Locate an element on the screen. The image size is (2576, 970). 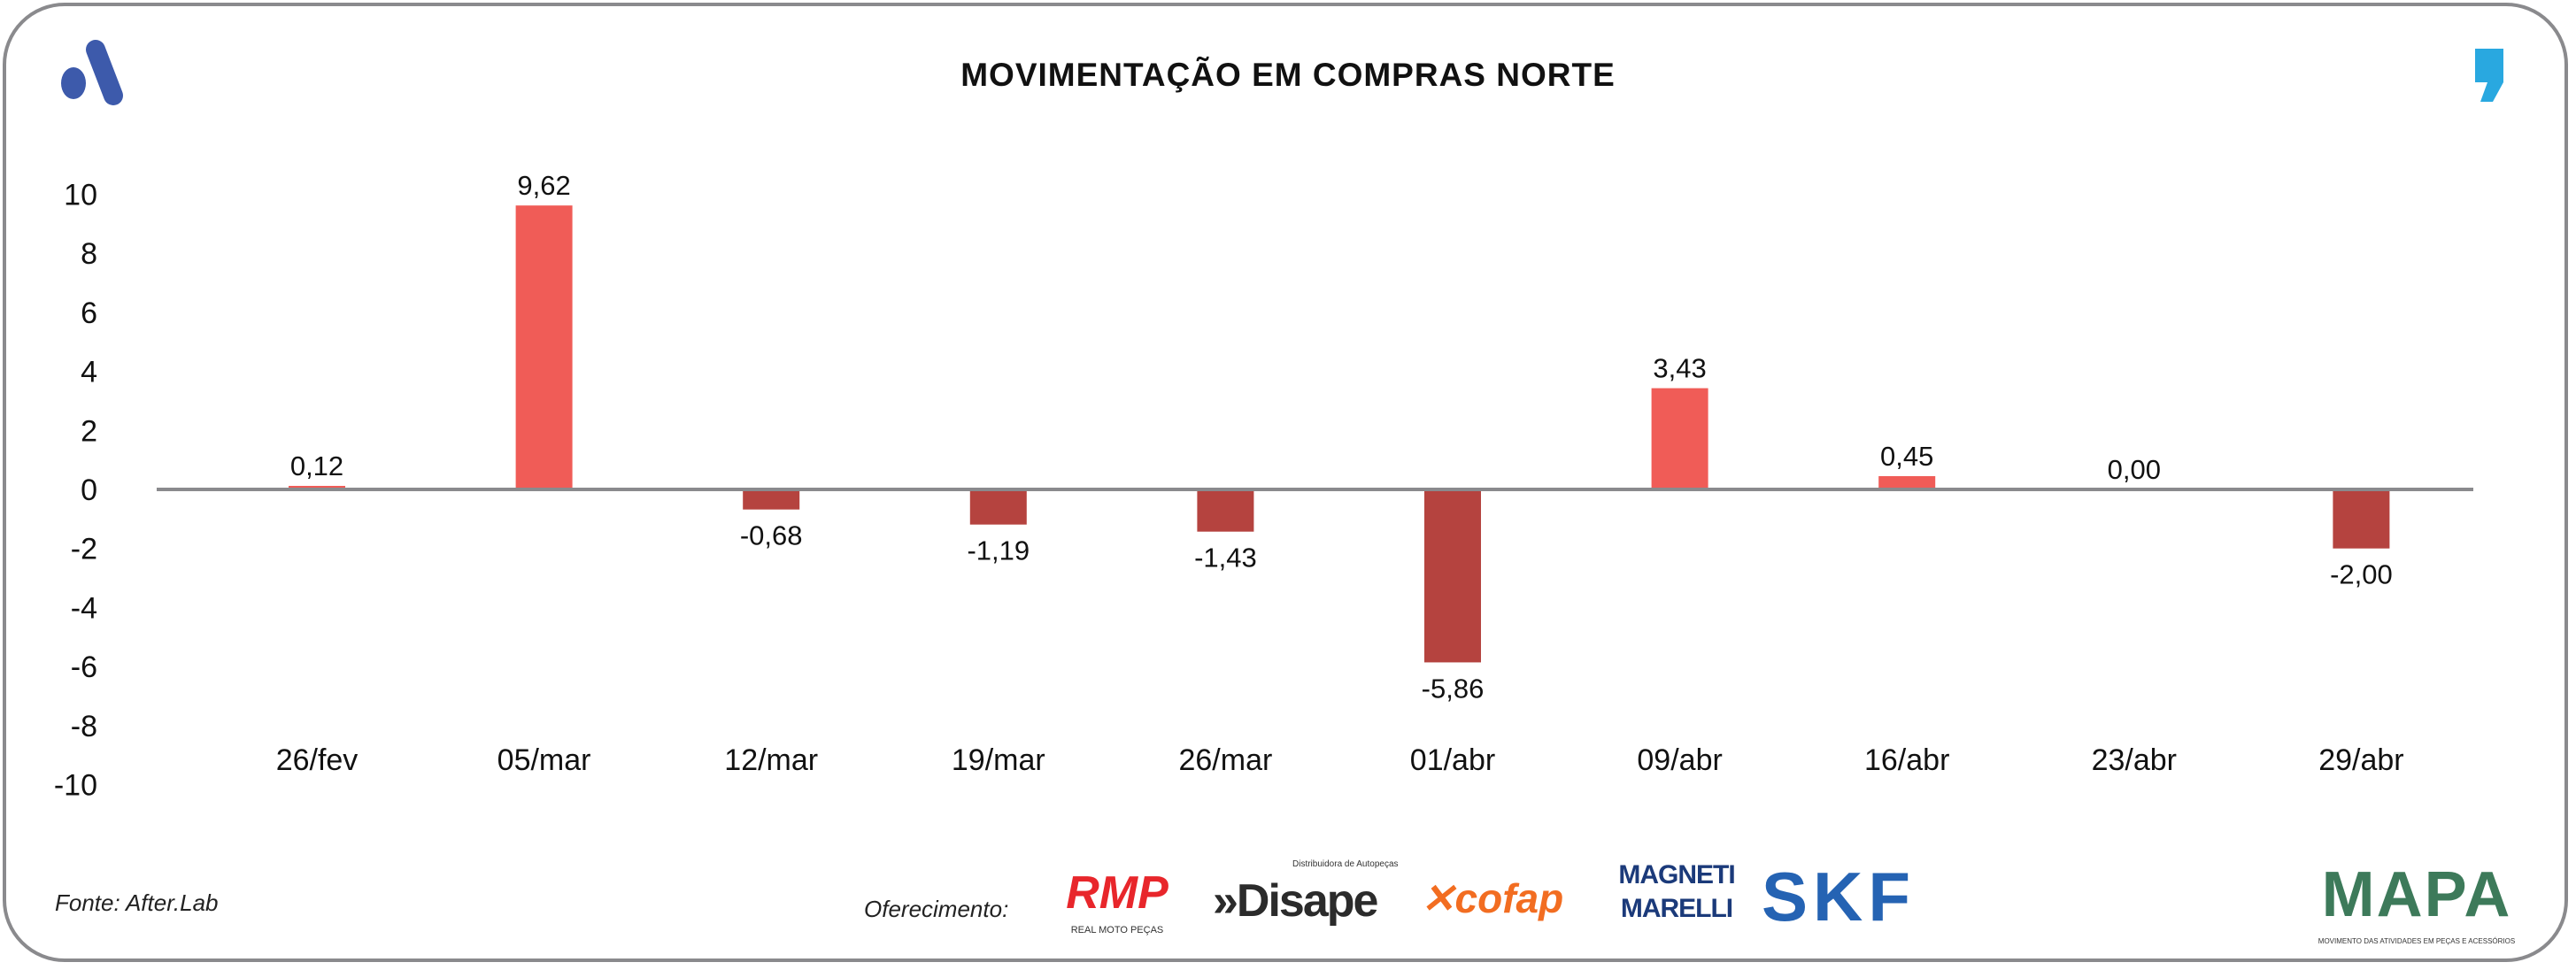
y-tick-label: 0 is located at coordinates (89, 490).